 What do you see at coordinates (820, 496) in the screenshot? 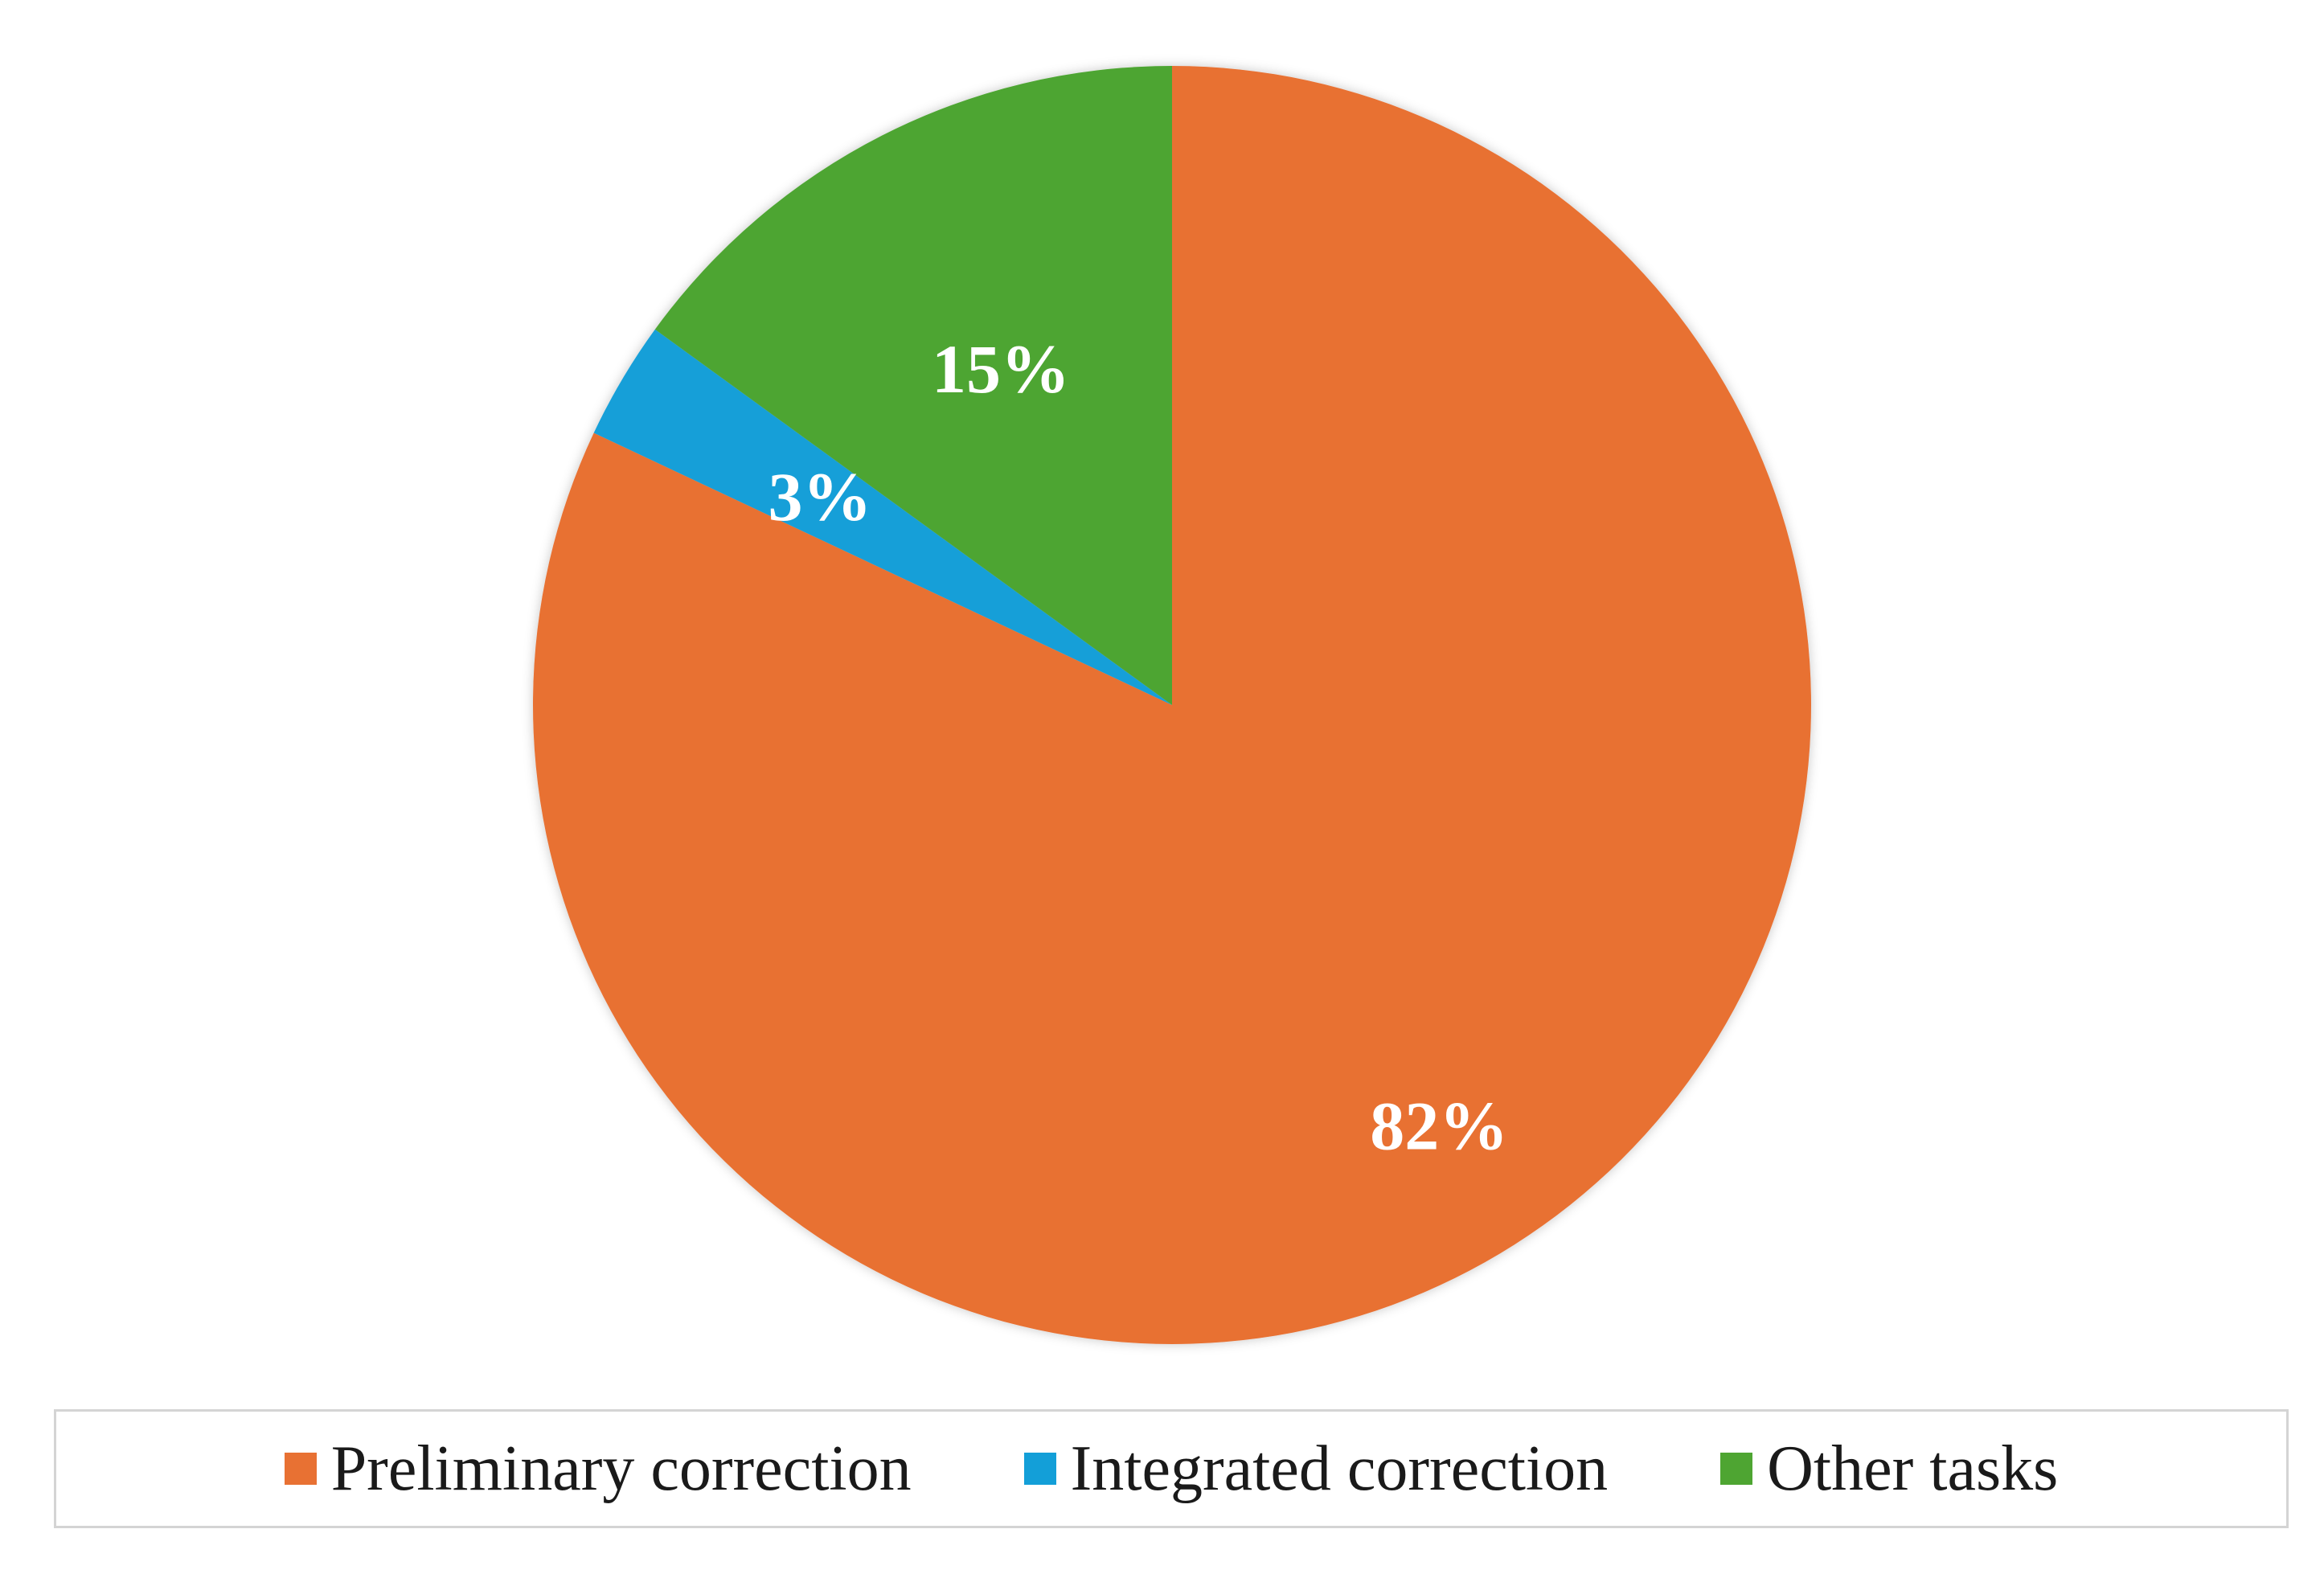
I see `data-label-integrated-correction: 3%` at bounding box center [820, 496].